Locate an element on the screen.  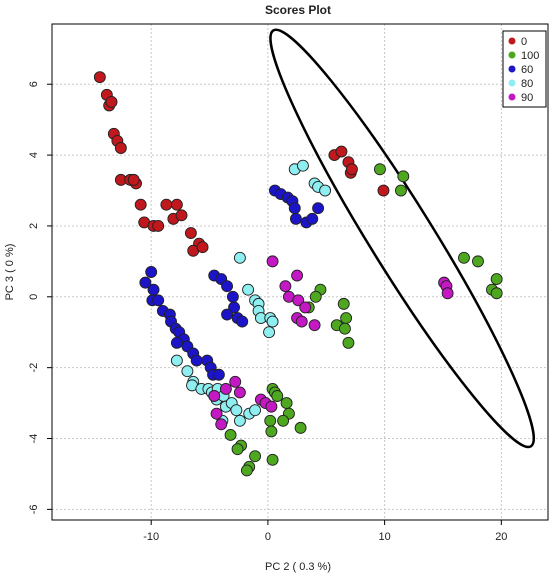
legend-label: 80 is located at coordinates (527, 84).